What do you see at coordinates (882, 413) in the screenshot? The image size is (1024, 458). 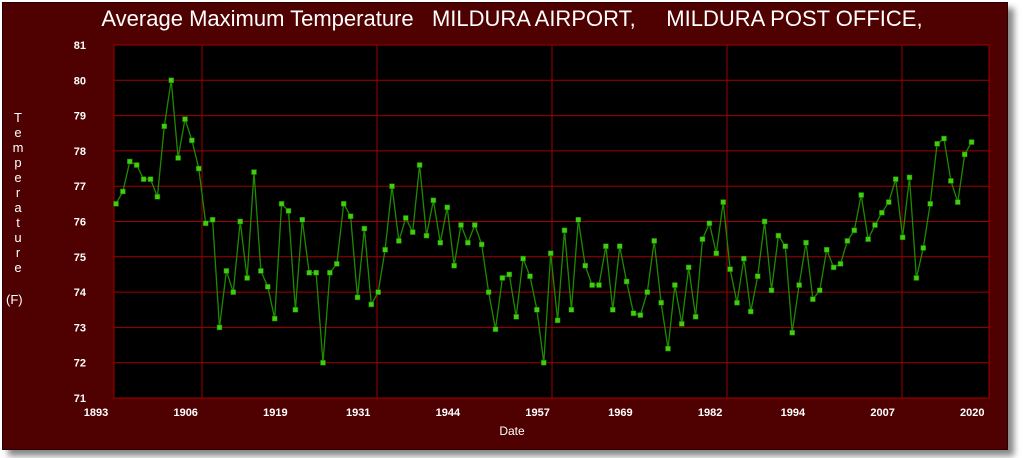 I see `x-tick-label: 2007` at bounding box center [882, 413].